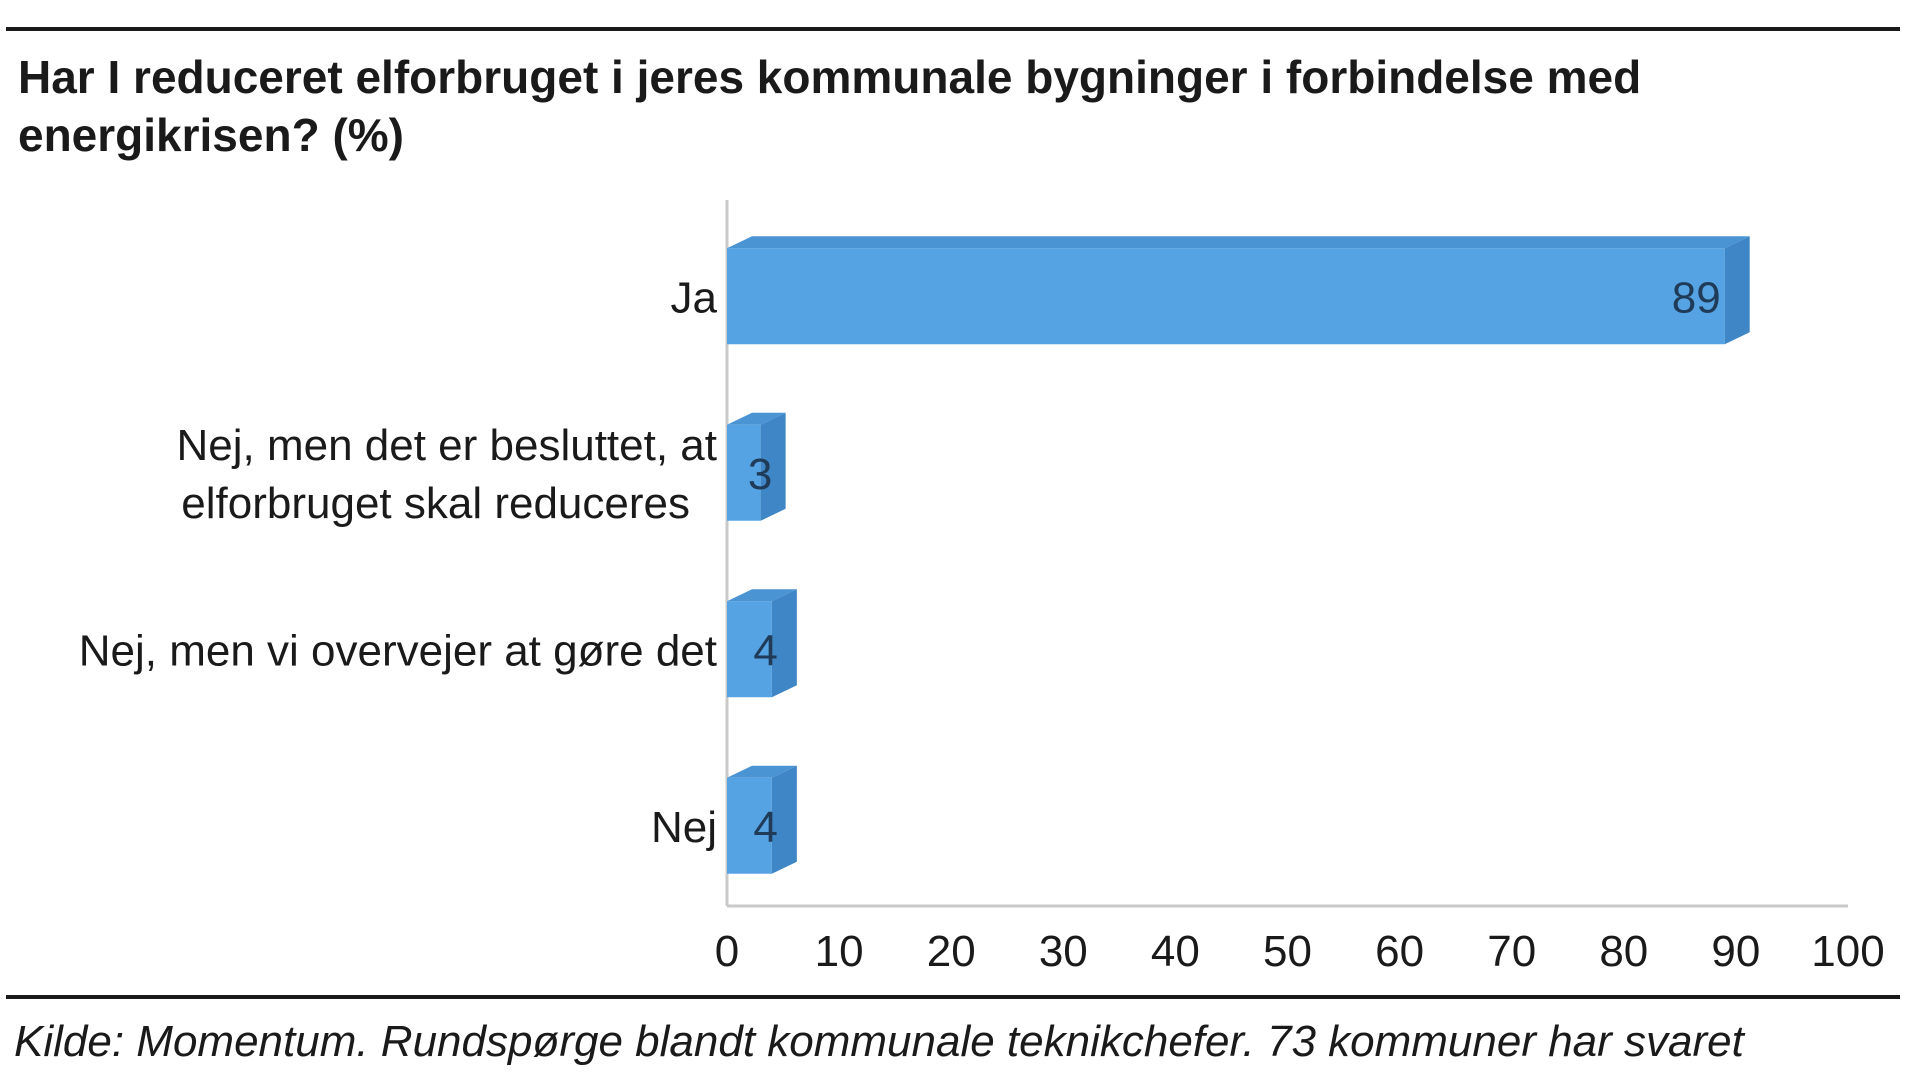  Describe the element at coordinates (953, 997) in the screenshot. I see `bottom-rule` at that location.